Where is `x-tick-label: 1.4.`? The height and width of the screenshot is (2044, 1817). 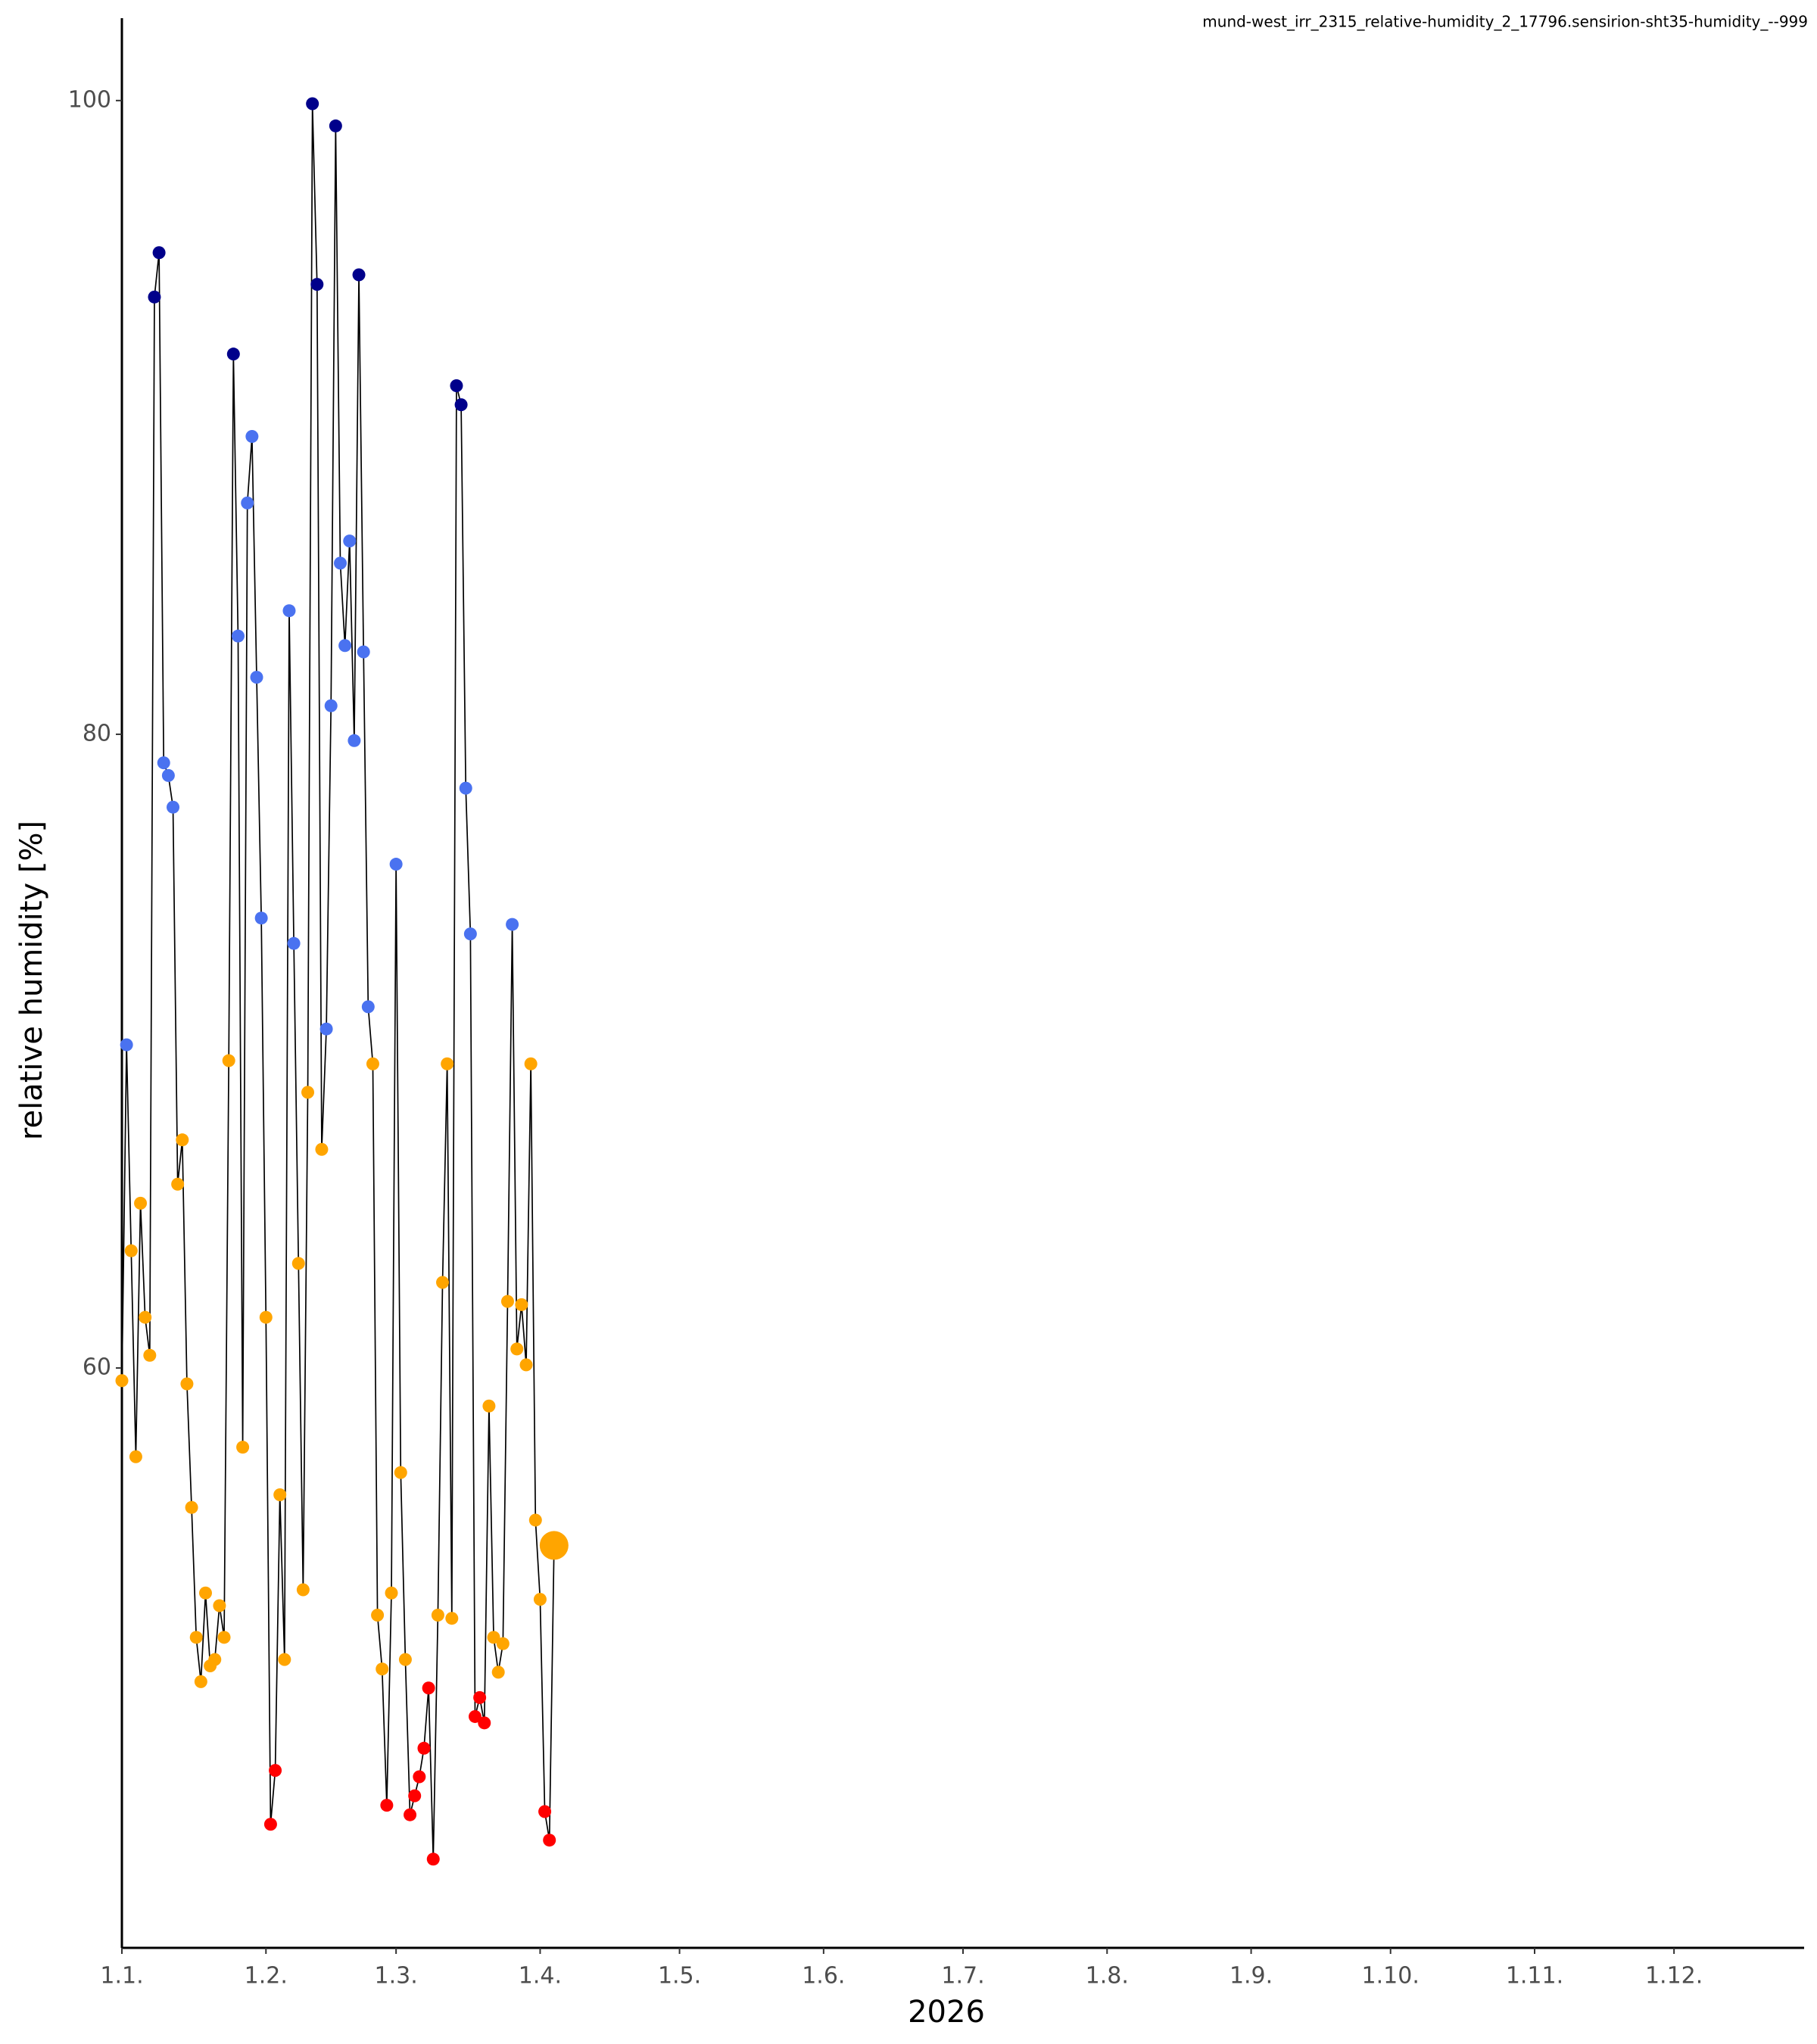
x-tick-label: 1.4. is located at coordinates (540, 1976).